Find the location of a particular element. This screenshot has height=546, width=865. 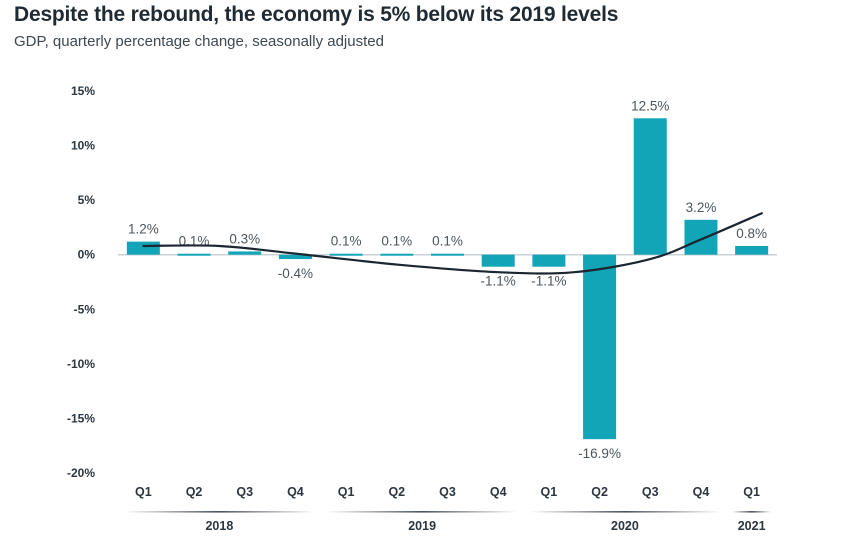

y-tick-label: -15% is located at coordinates (81, 418).